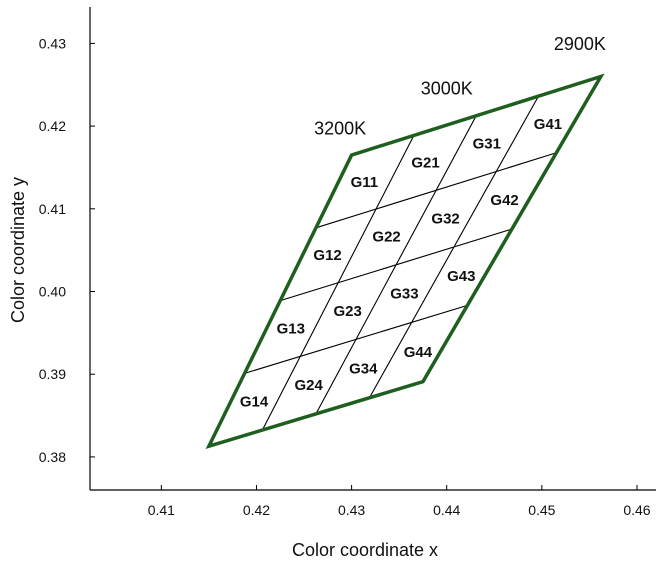 This screenshot has width=659, height=563. I want to click on bin-label: G24, so click(308, 385).